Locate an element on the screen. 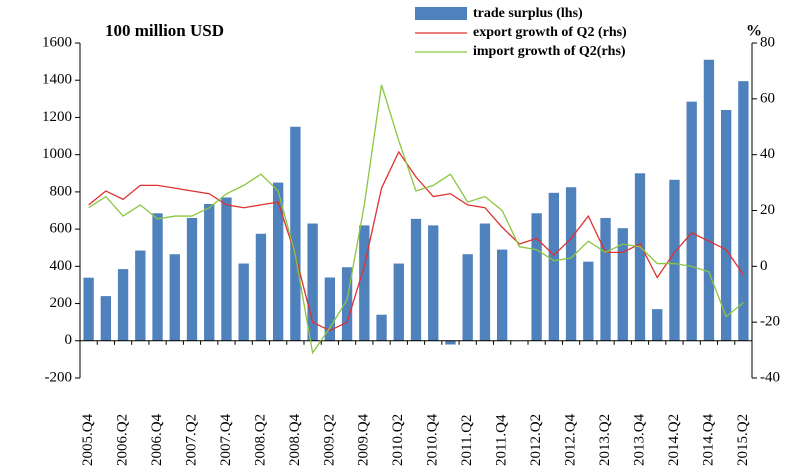  y2-label: % is located at coordinates (754, 31).